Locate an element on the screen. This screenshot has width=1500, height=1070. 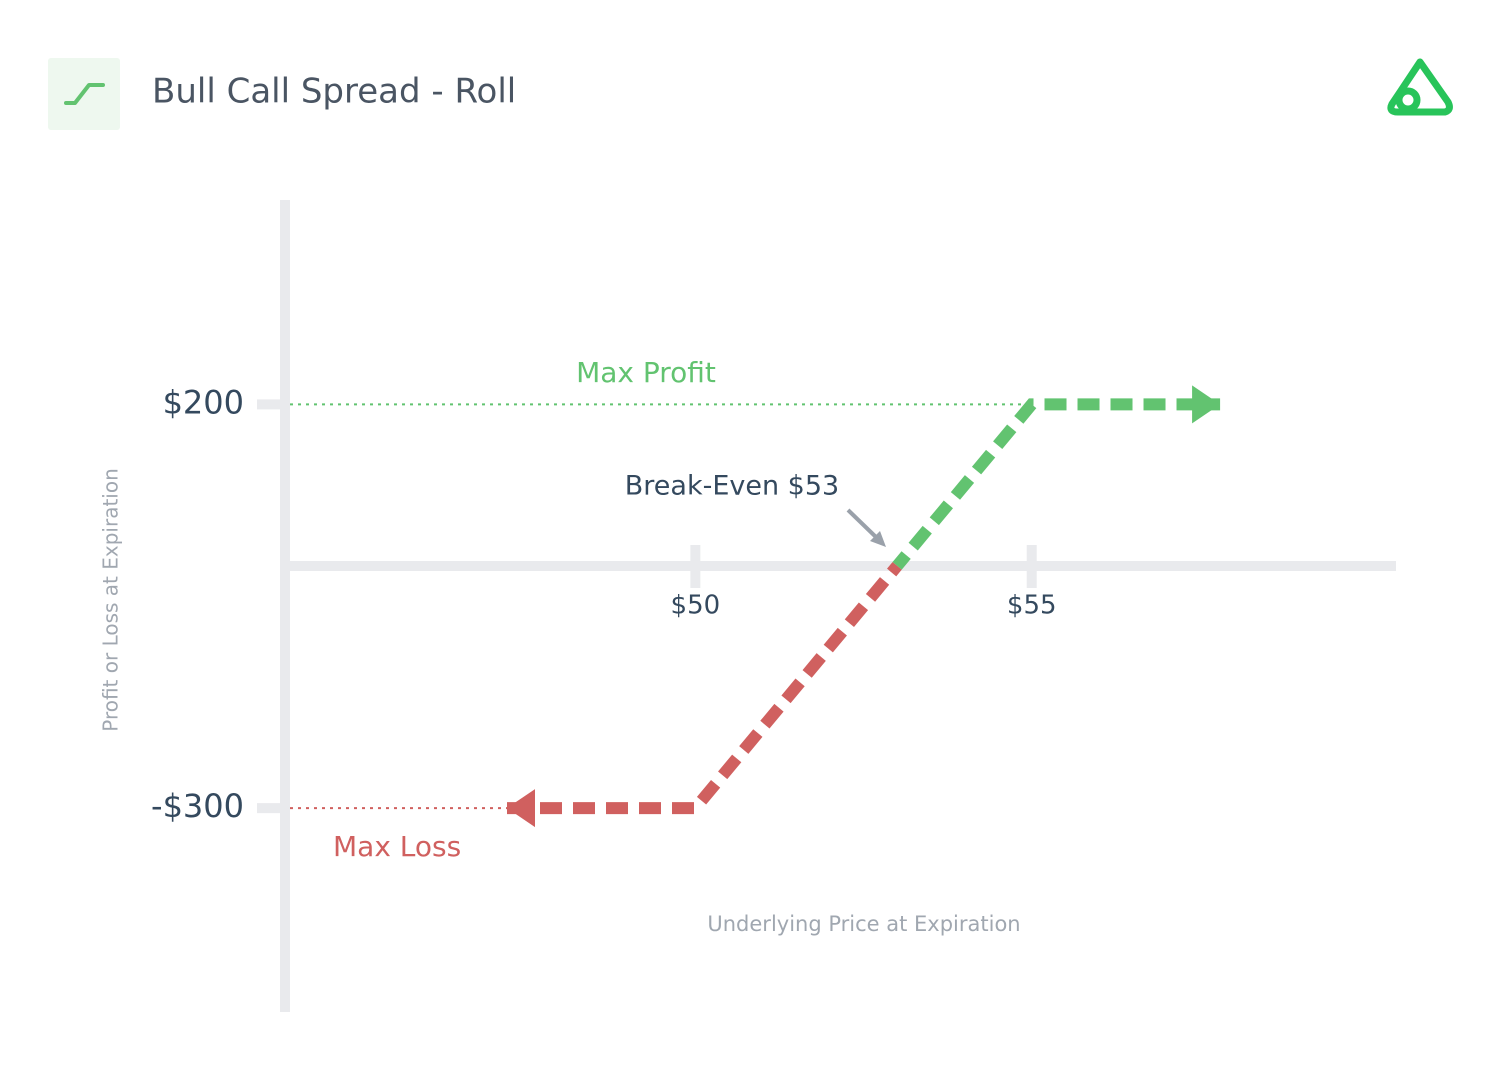
y-axis-label: Profit or Loss at Expiration is located at coordinates (111, 600).